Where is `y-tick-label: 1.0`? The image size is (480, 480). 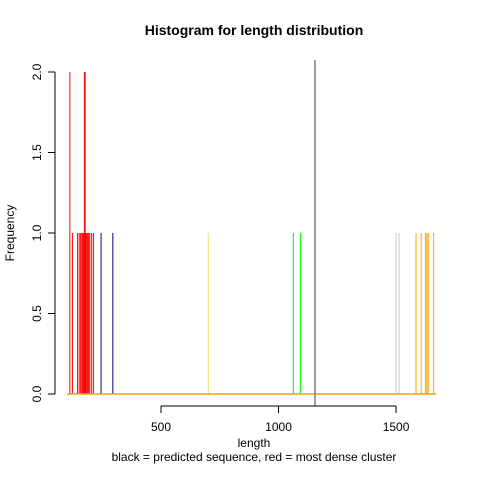
y-tick-label: 1.0 is located at coordinates (37, 232).